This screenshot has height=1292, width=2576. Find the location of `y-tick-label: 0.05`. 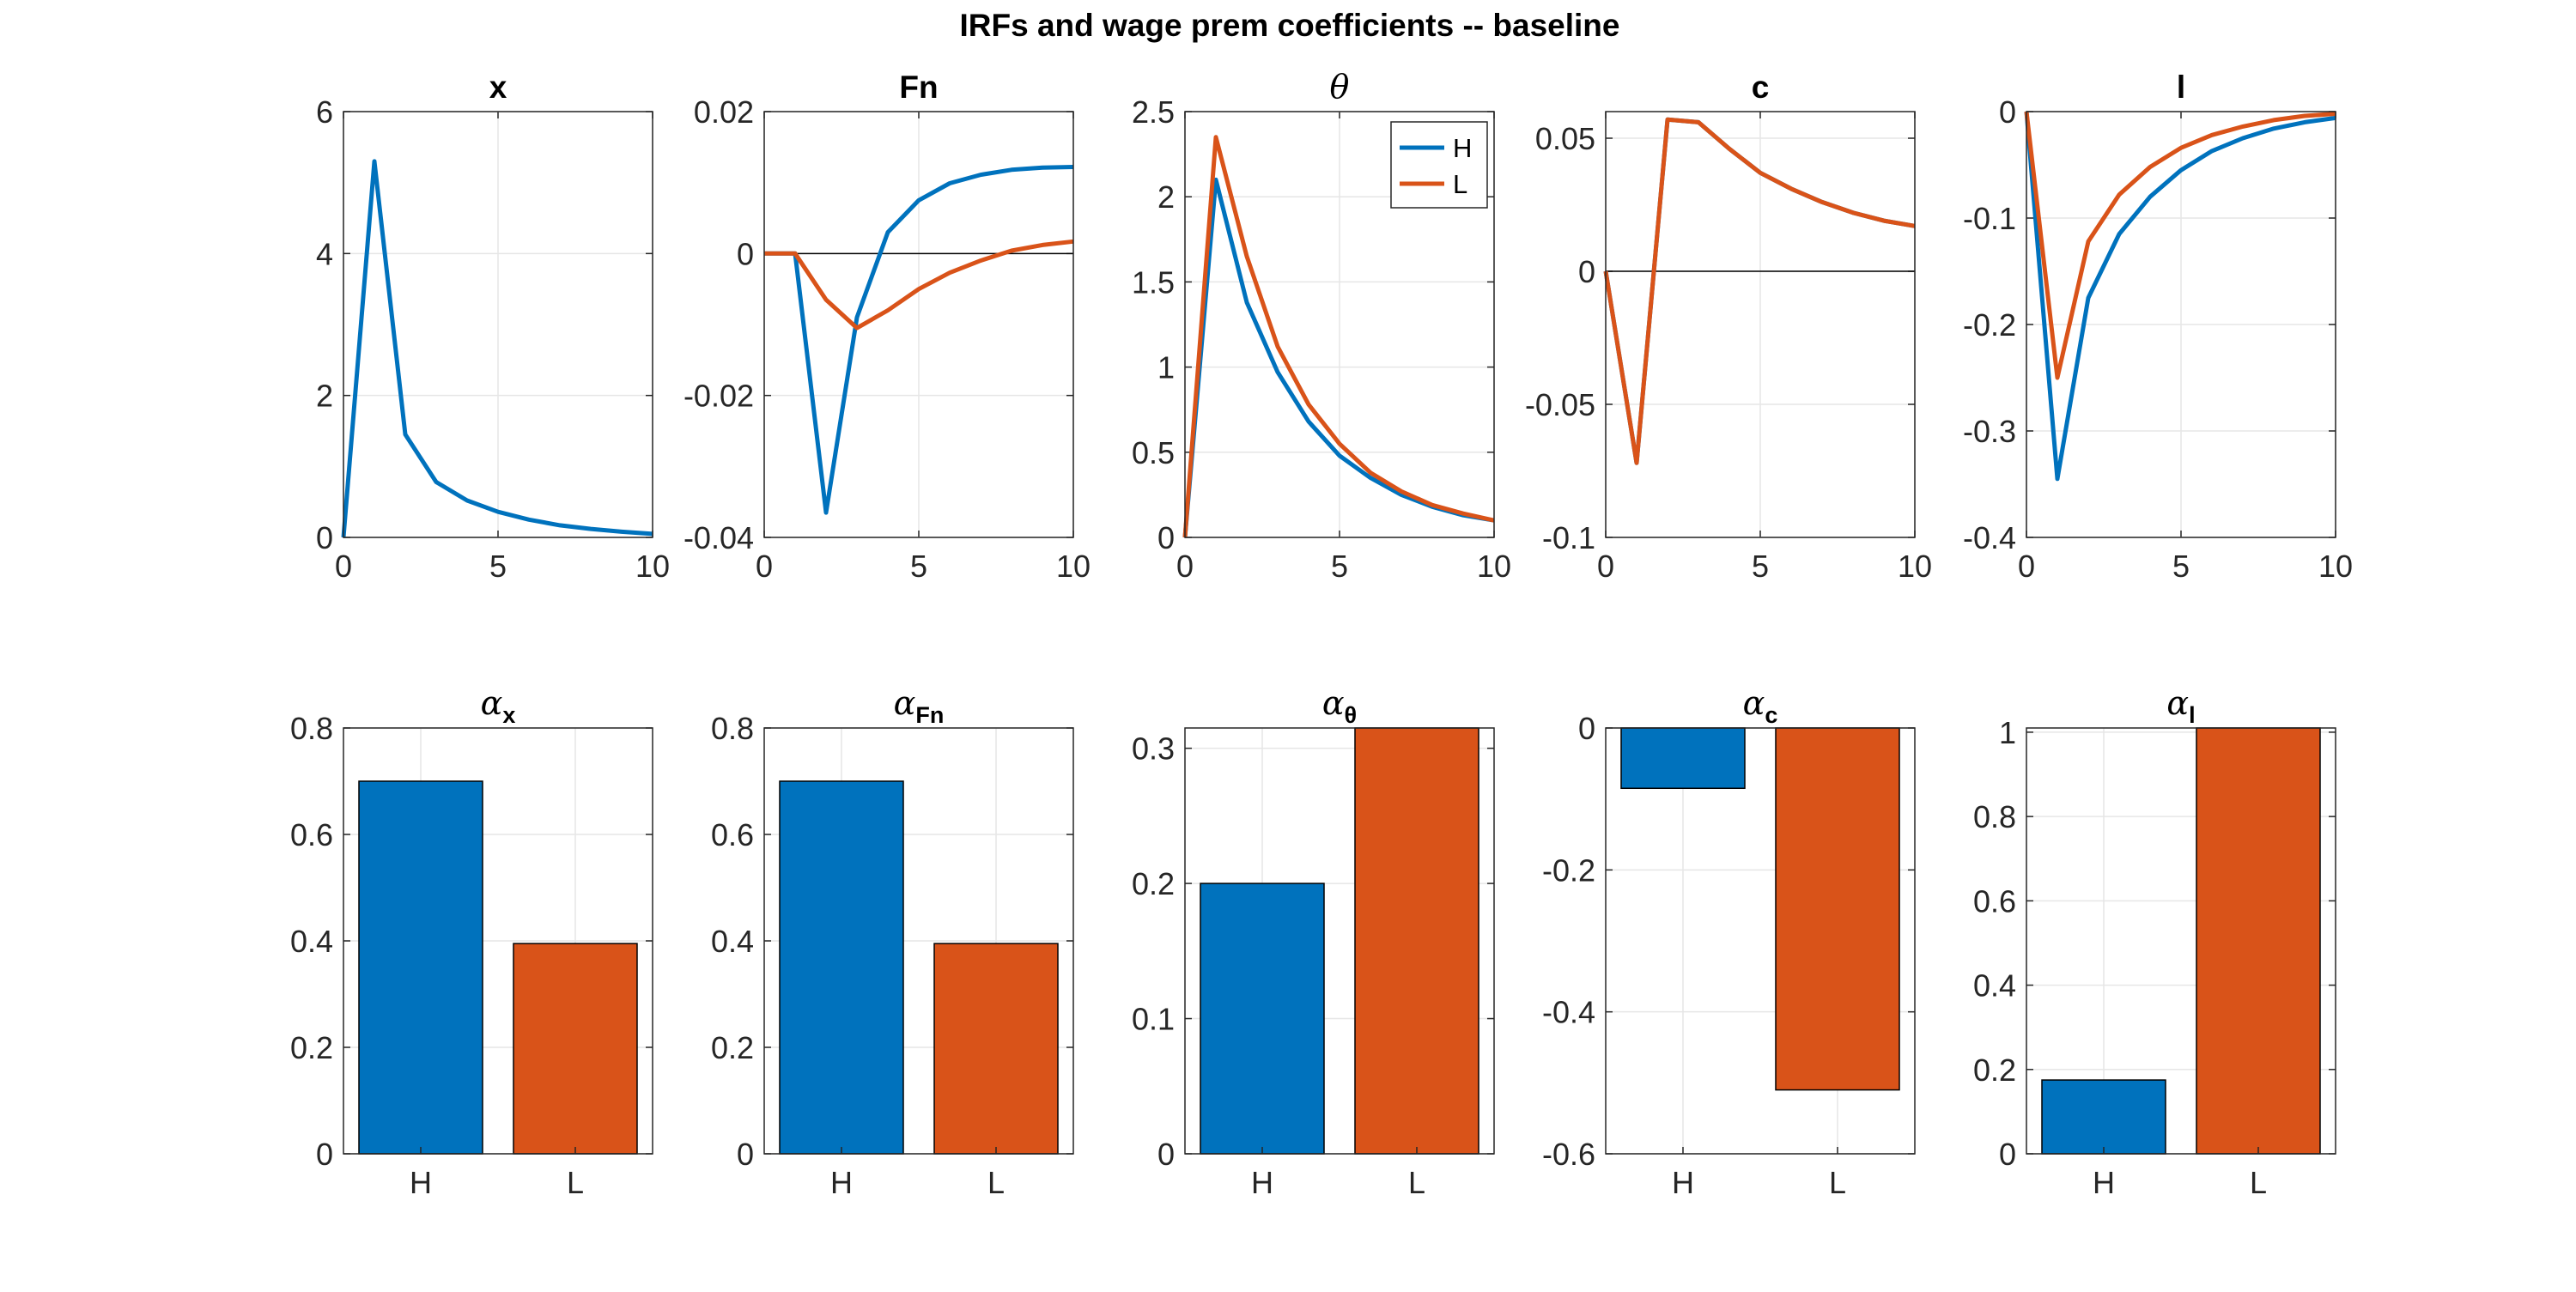

y-tick-label: 0.05 is located at coordinates (1565, 138).